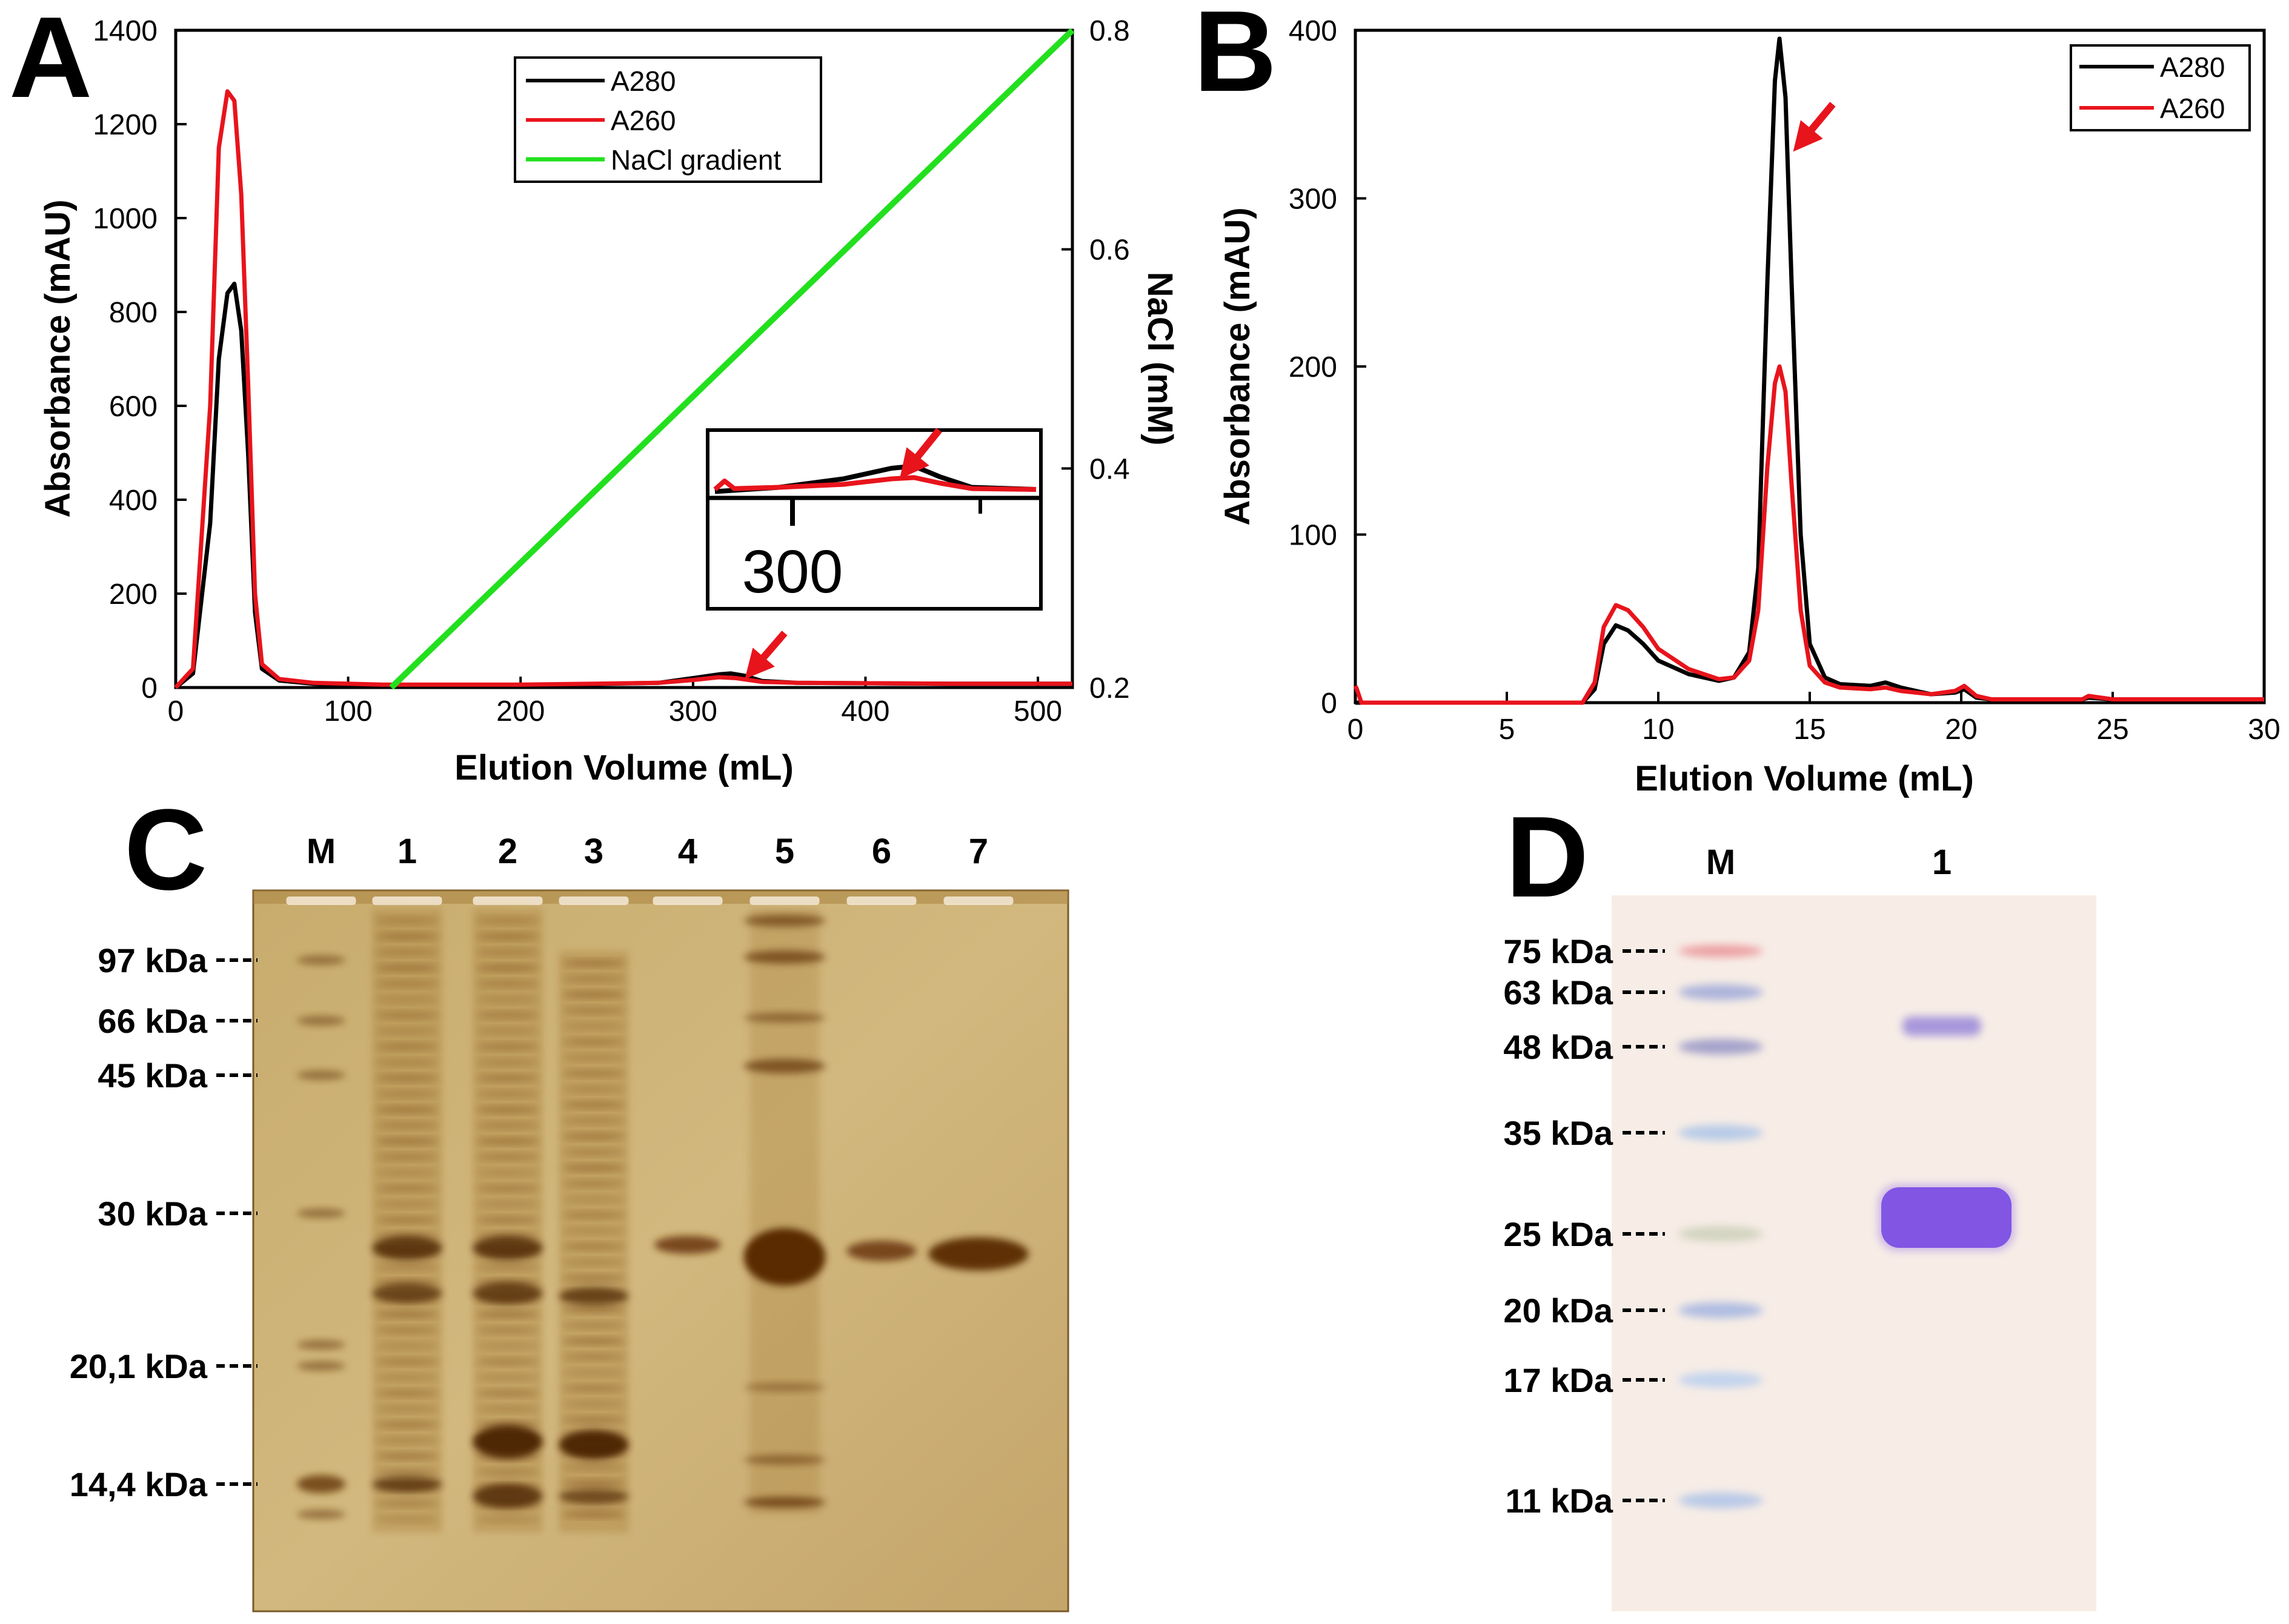 This screenshot has width=2289, height=1624. I want to click on y-tick-label-a-4: 800, so click(133, 313).